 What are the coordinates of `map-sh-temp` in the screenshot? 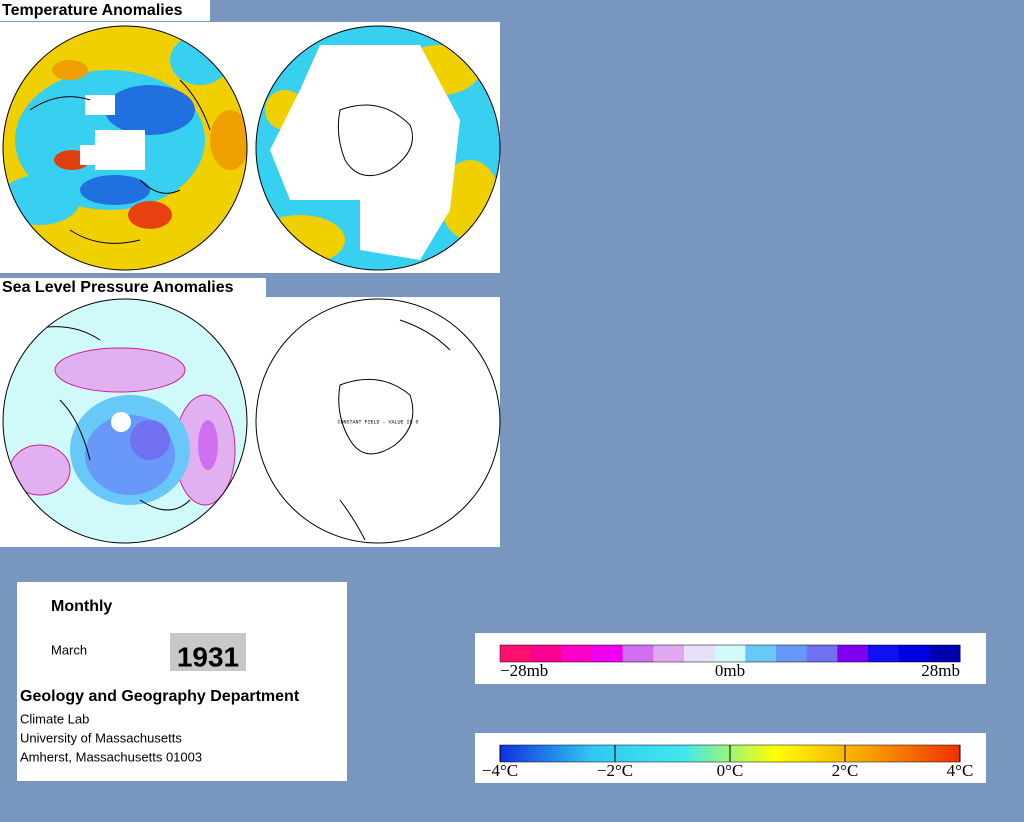 It's located at (378, 148).